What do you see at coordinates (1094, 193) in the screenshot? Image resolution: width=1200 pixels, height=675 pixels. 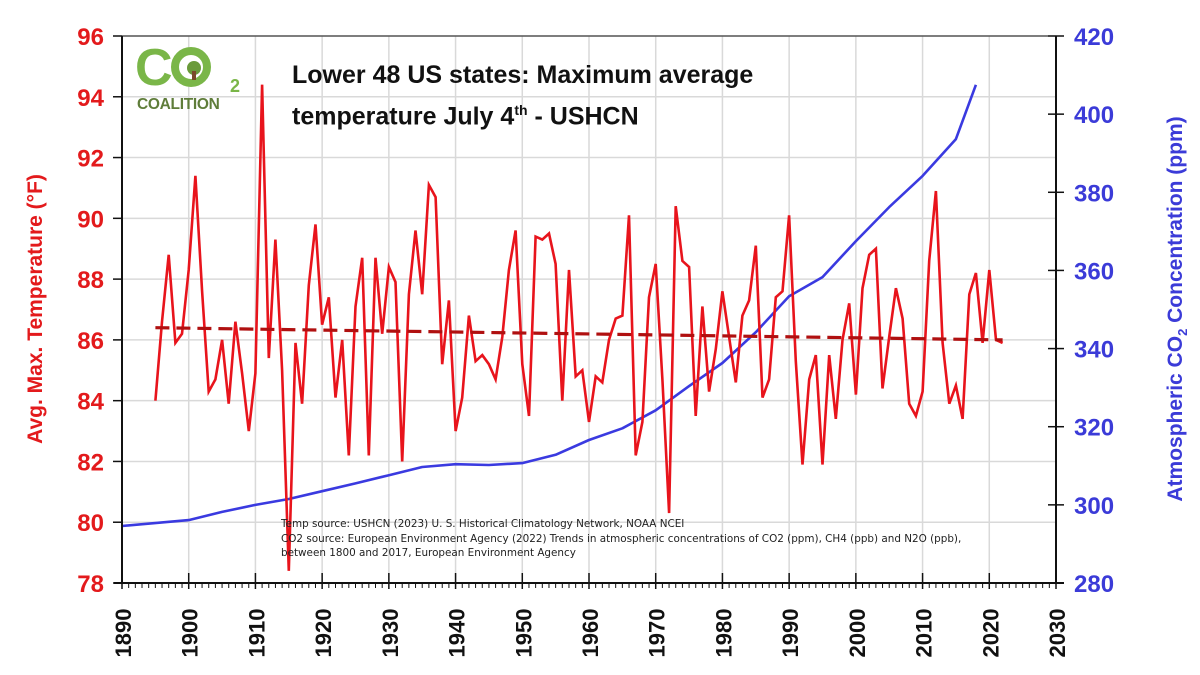 I see `y-right-tick-label: 380` at bounding box center [1094, 193].